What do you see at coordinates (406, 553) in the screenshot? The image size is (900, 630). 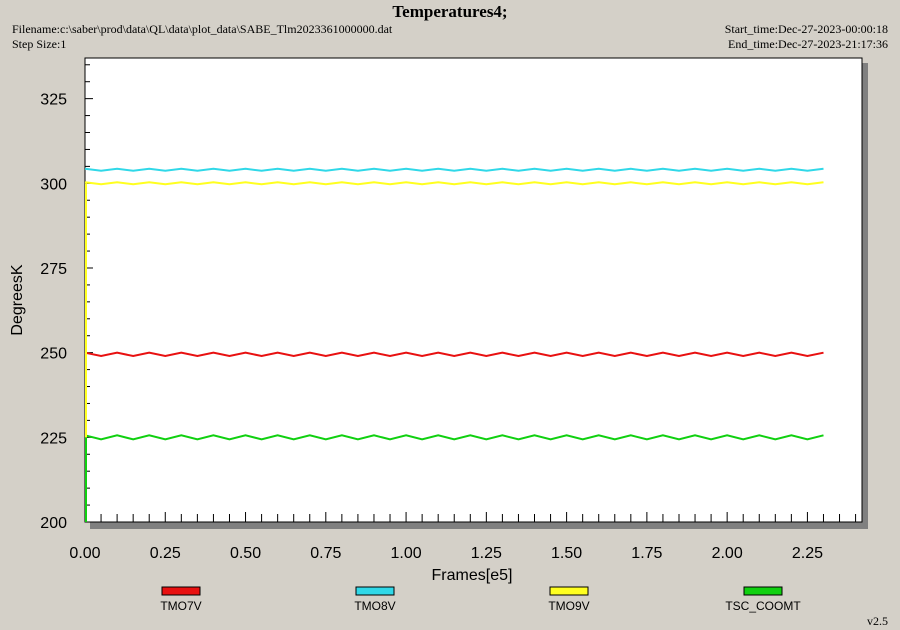 I see `x-tick-label: 1.00` at bounding box center [406, 553].